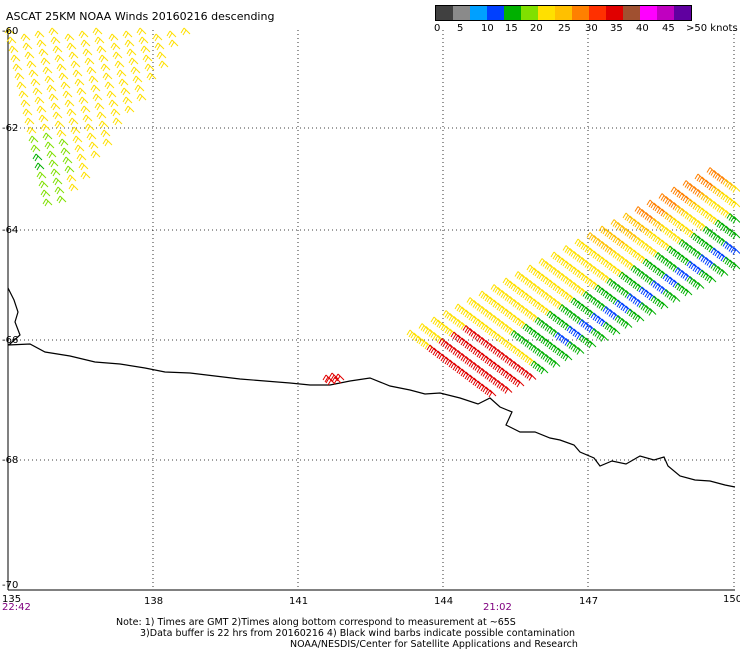 This screenshot has height=650, width=740. What do you see at coordinates (10, 585) in the screenshot?
I see `lat-label-70: -70` at bounding box center [10, 585].